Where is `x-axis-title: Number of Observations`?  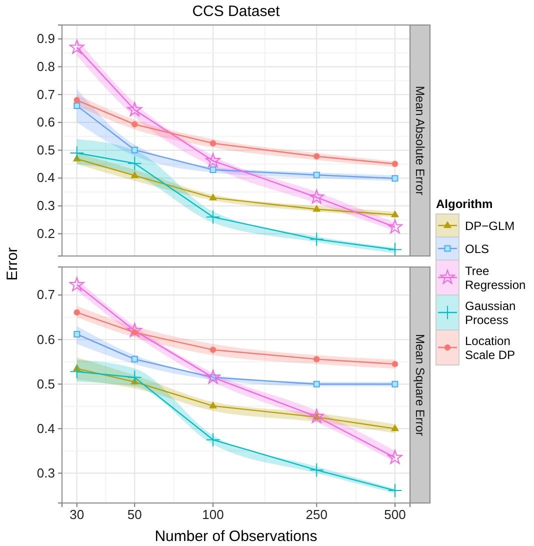
x-axis-title: Number of Observations is located at coordinates (236, 536).